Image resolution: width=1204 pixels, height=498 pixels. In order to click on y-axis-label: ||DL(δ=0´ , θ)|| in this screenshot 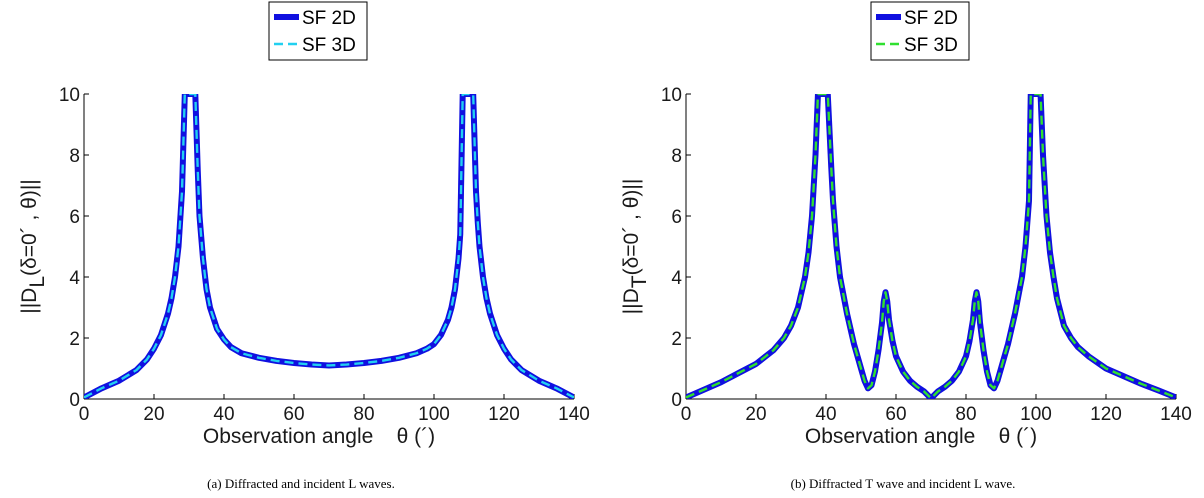, I will do `click(33, 246)`.